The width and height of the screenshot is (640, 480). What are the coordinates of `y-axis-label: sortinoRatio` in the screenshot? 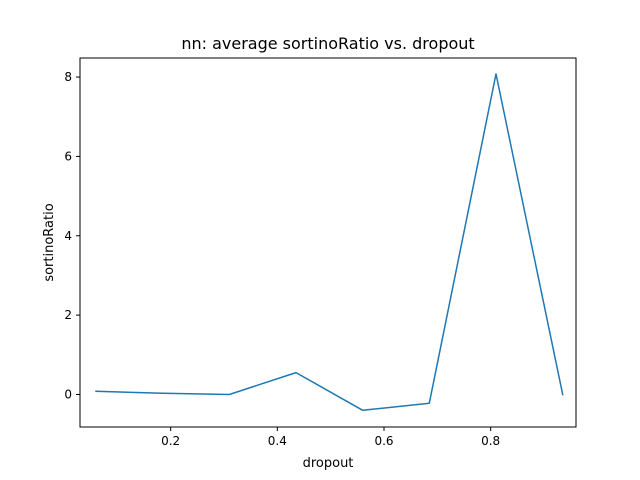 It's located at (49, 242).